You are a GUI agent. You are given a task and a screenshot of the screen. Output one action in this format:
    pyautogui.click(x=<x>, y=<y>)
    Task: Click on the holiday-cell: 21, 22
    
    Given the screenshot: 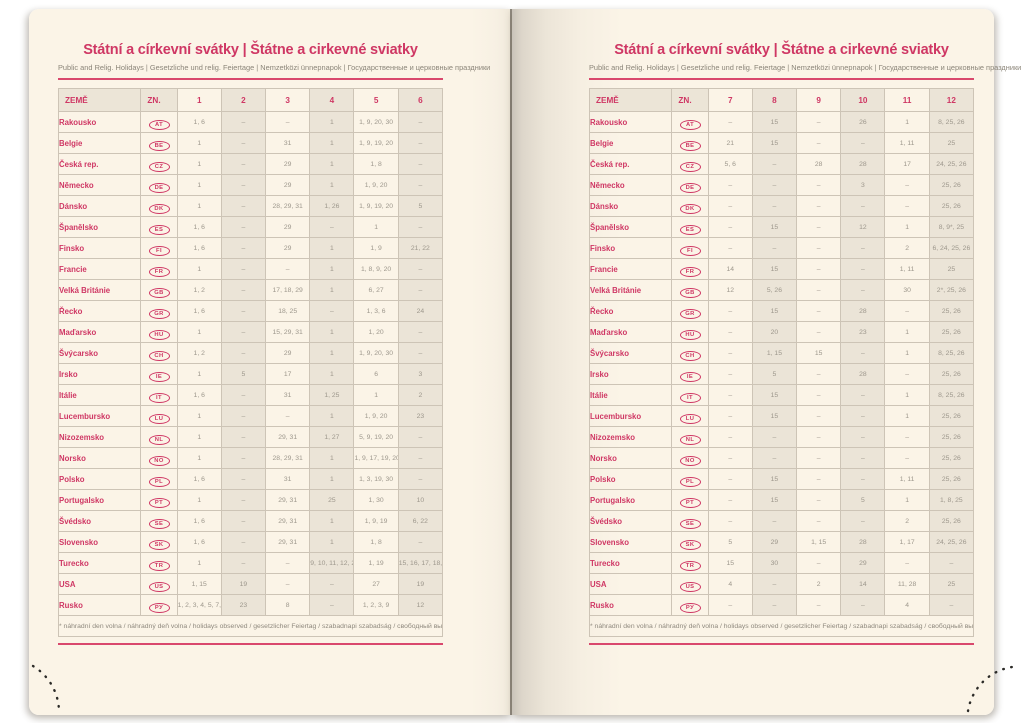 What is the action you would take?
    pyautogui.click(x=420, y=248)
    